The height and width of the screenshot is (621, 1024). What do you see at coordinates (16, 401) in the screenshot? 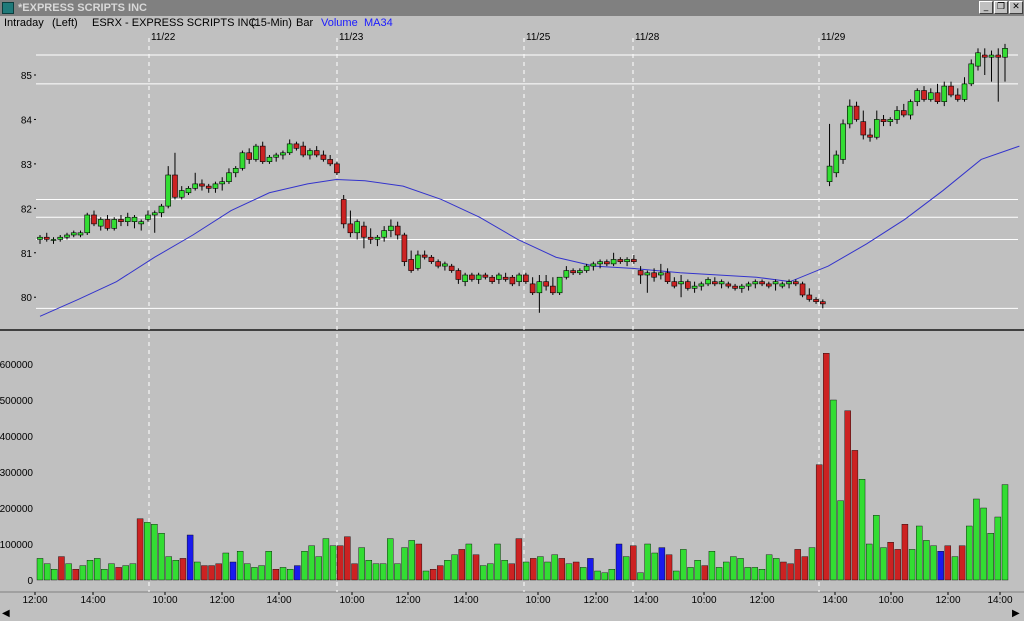
I see `volume-tick-label: 500000` at bounding box center [16, 401].